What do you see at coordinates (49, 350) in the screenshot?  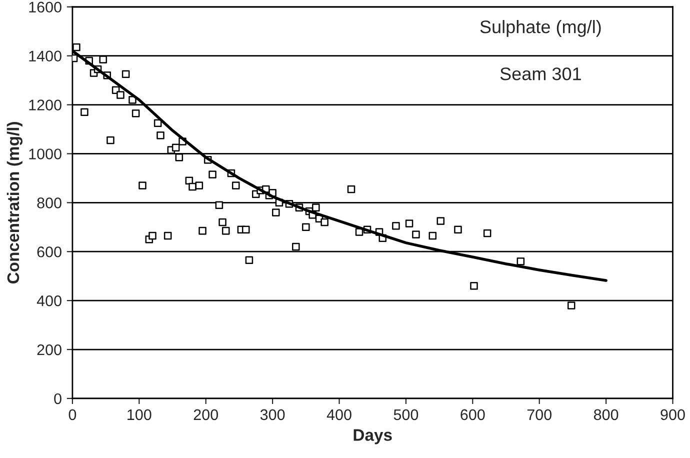 I see `y-tick-label: 200` at bounding box center [49, 350].